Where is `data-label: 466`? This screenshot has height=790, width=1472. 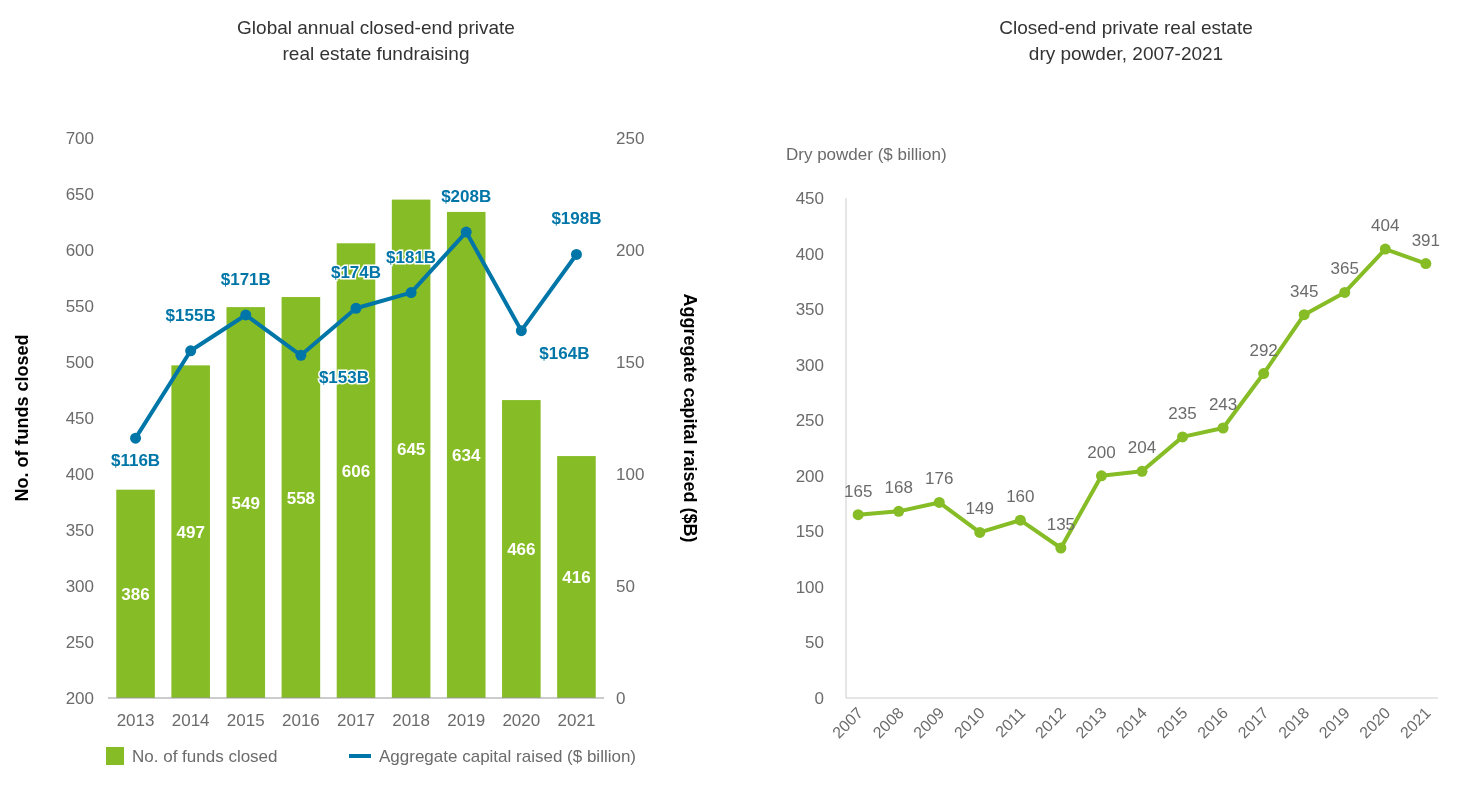
data-label: 466 is located at coordinates (521, 550).